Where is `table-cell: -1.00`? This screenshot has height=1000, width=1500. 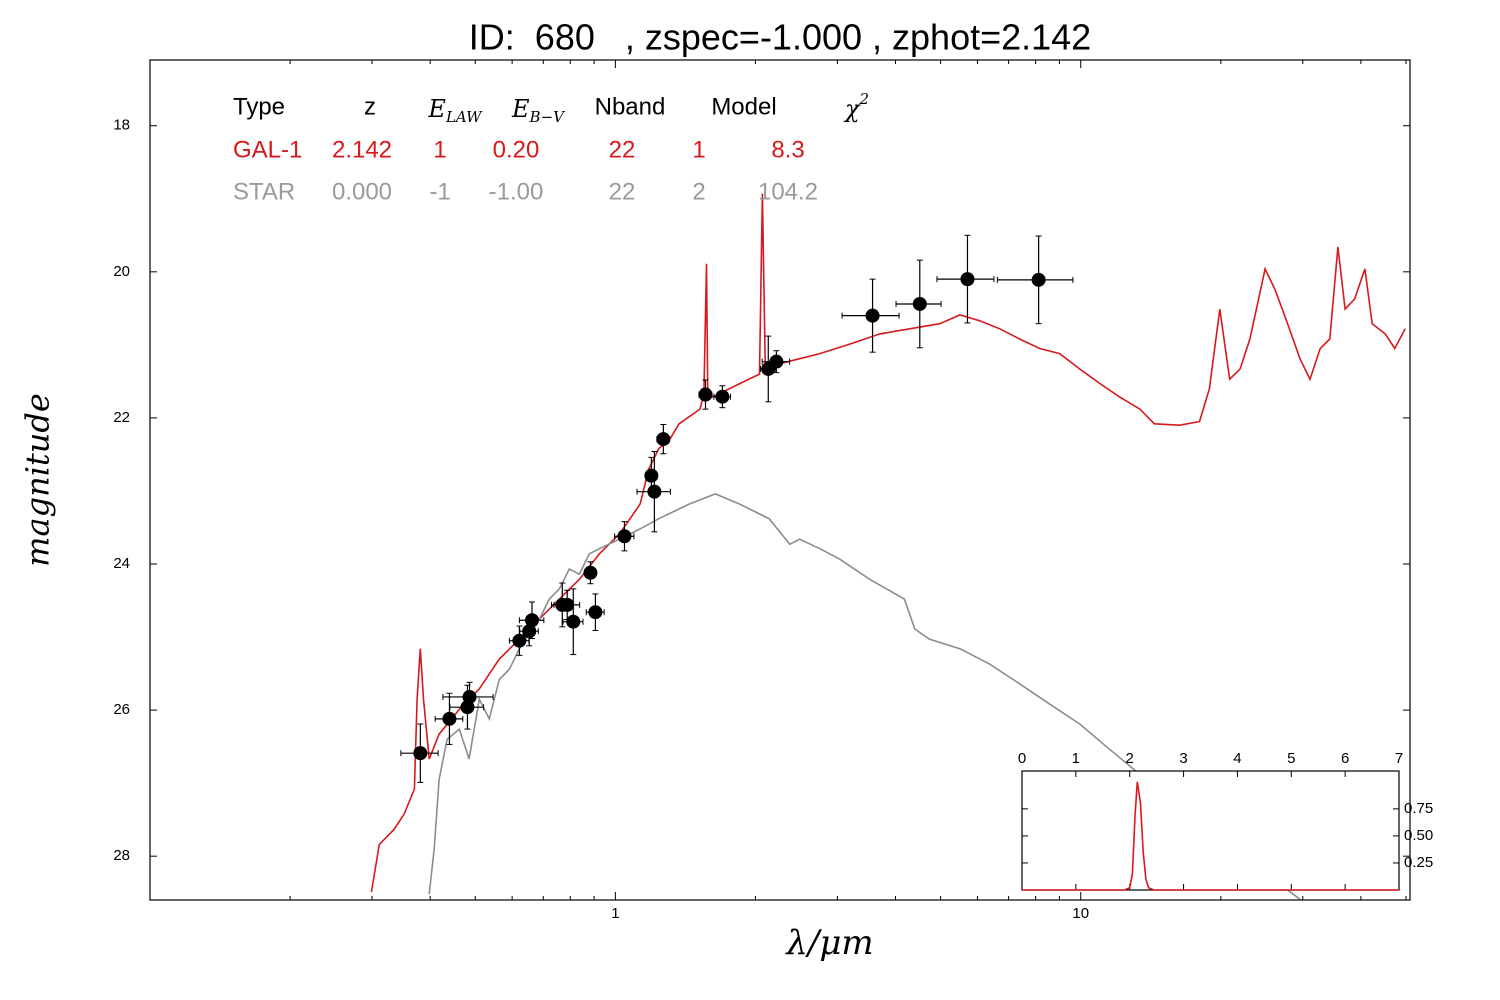 table-cell: -1.00 is located at coordinates (516, 191).